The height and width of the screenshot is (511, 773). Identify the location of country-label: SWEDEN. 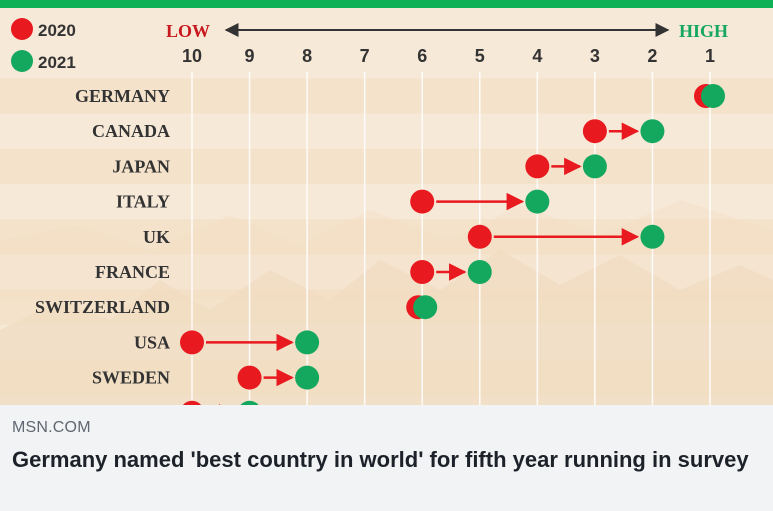
(131, 378).